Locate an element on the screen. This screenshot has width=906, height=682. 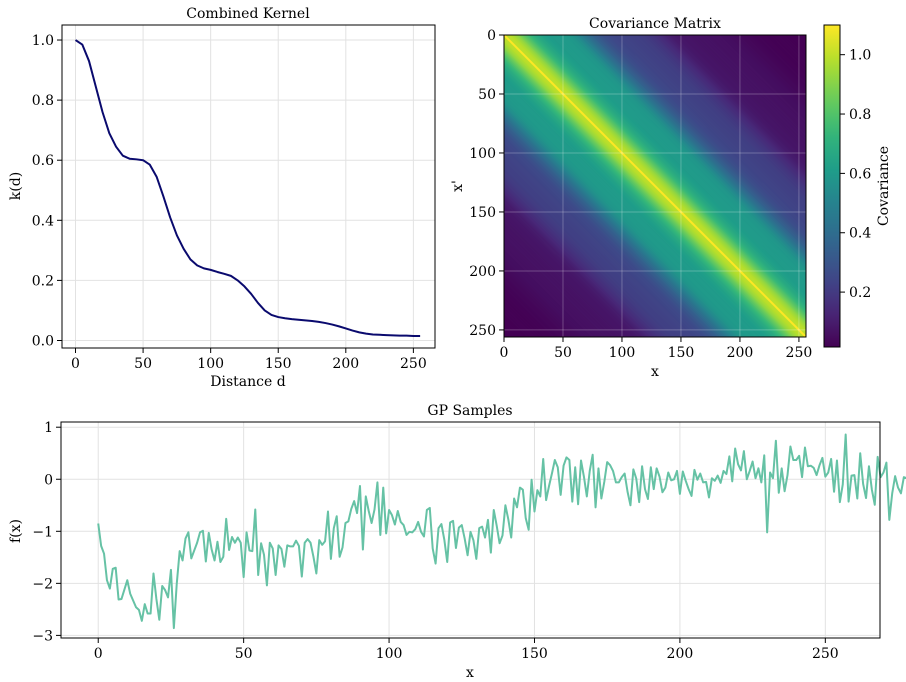
colorbar-tick-label: 0.6 is located at coordinates (860, 174).